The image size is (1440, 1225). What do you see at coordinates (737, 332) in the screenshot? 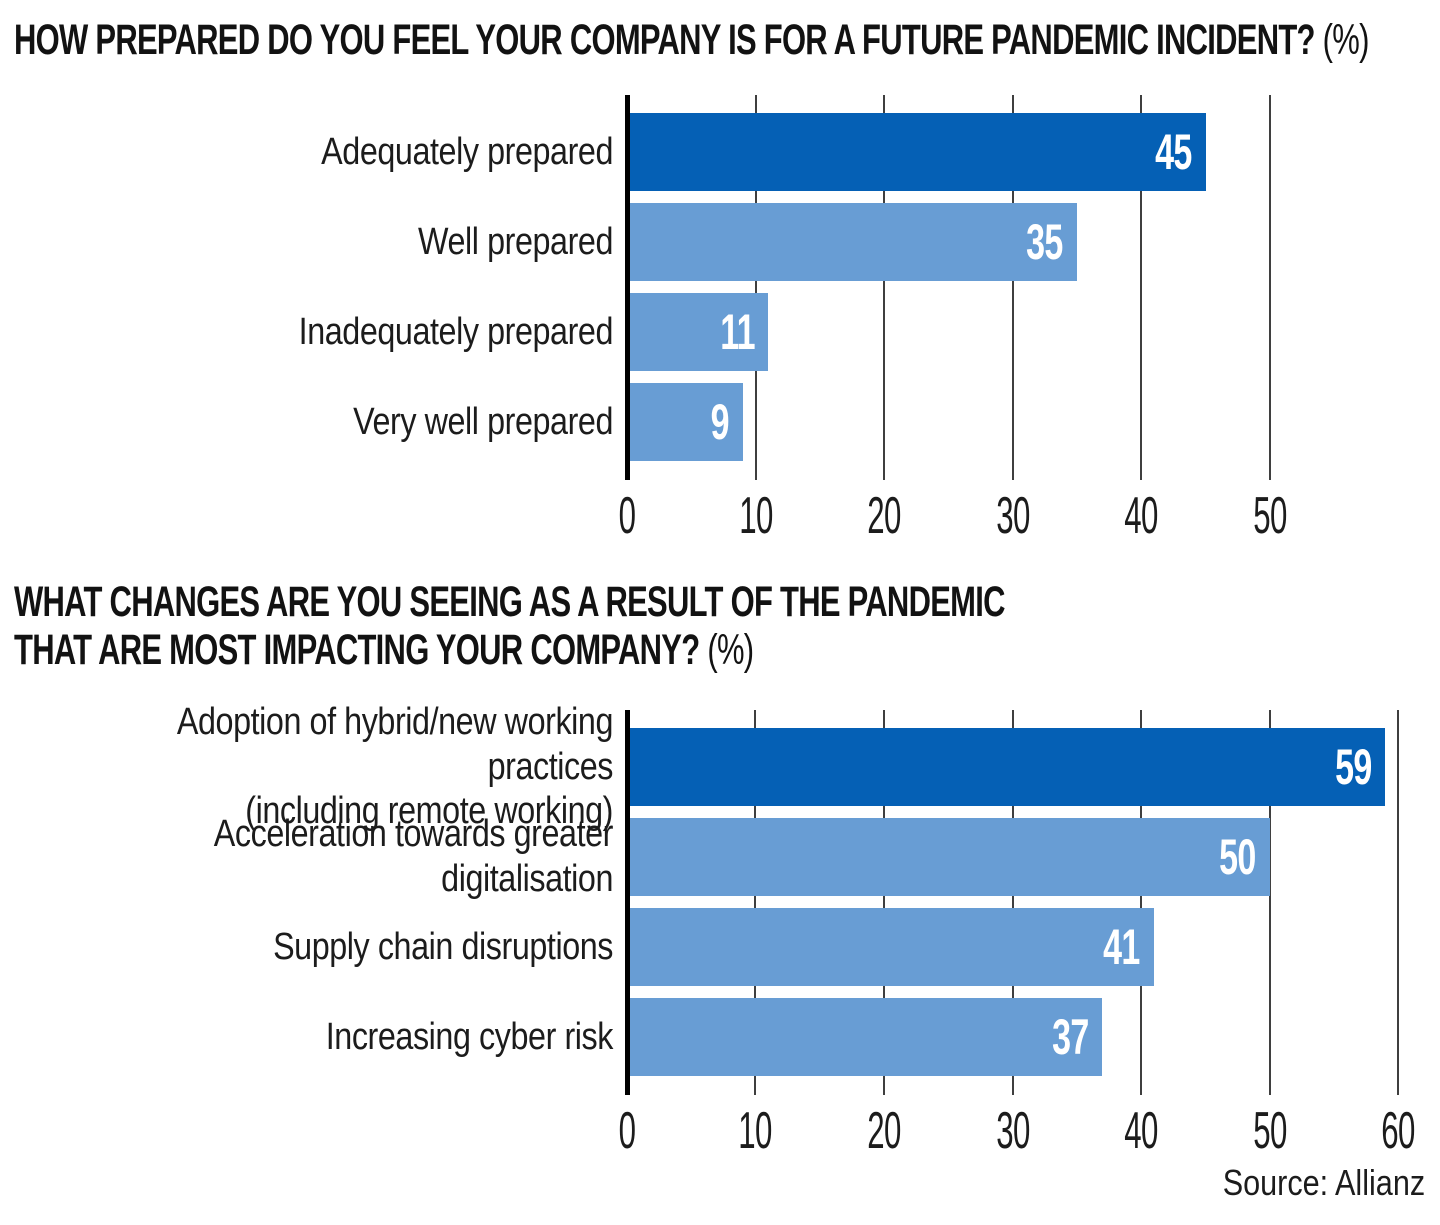
I see `bar-value-label: 11` at bounding box center [737, 332].